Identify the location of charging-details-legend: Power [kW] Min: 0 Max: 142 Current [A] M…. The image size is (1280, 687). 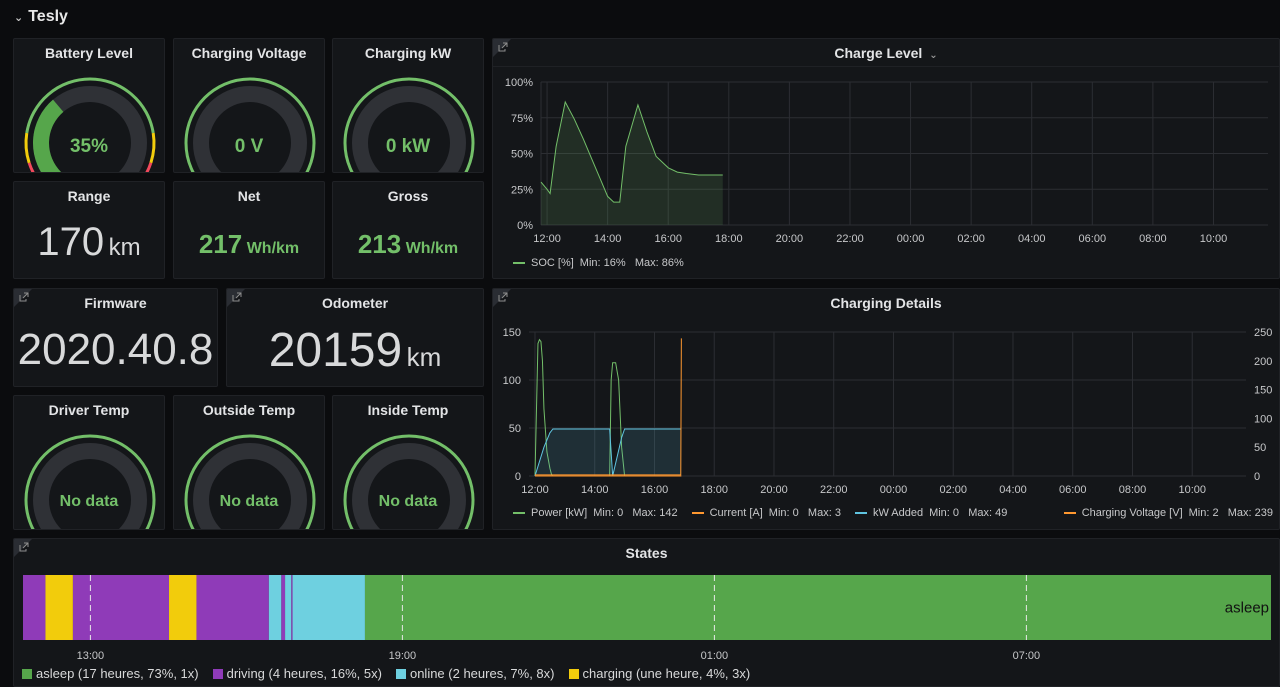
(760, 513).